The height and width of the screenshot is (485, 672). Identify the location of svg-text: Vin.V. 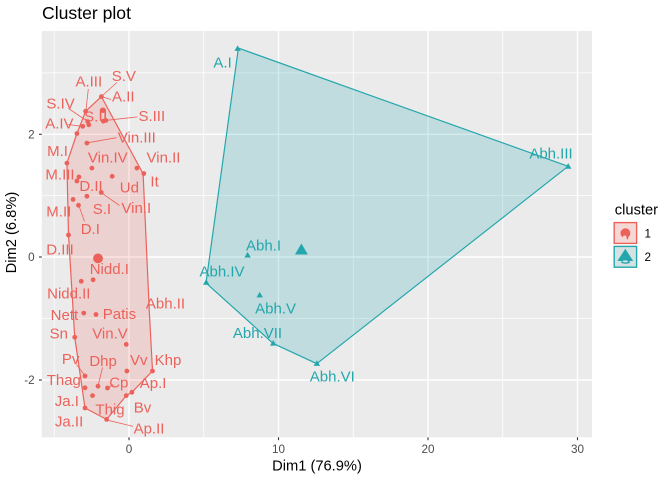
(110, 333).